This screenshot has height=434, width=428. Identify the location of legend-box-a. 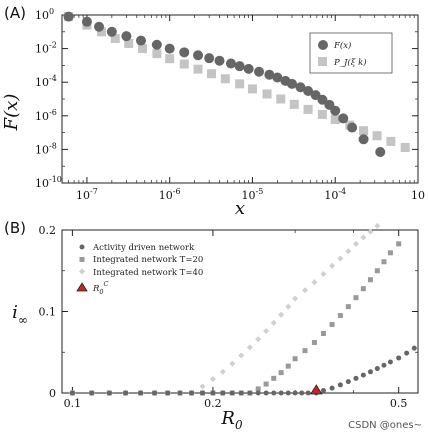
(351, 53).